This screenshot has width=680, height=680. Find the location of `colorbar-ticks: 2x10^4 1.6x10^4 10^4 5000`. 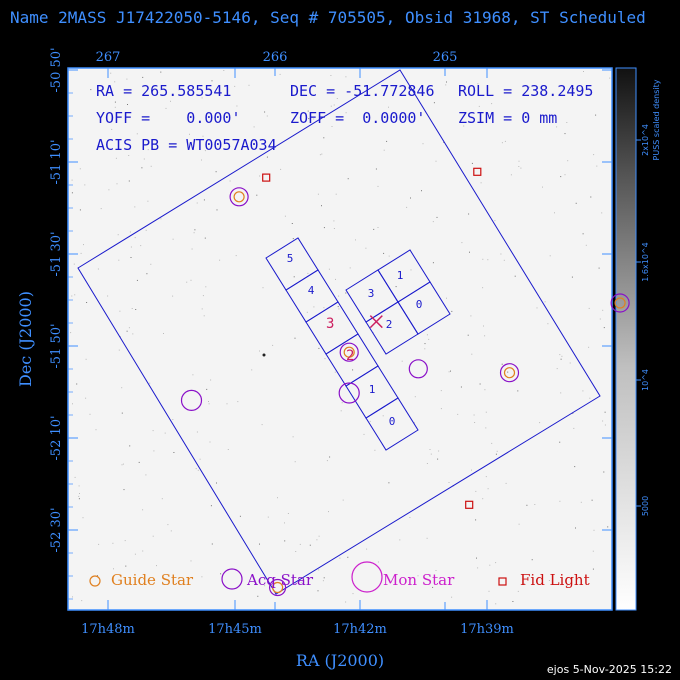

colorbar-ticks: 2x10^4 1.6x10^4 10^4 5000 is located at coordinates (643, 320).